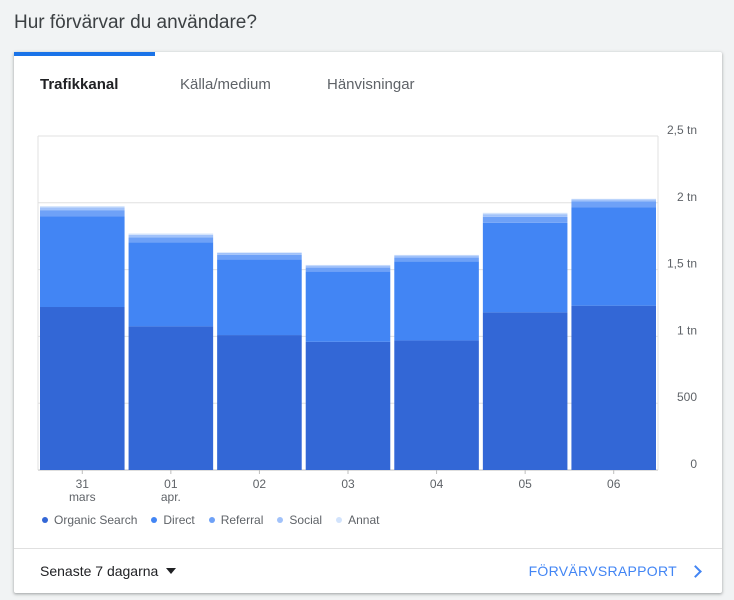 This screenshot has height=600, width=734. I want to click on date-range-dropdown: Senaste 7 dagarna, so click(108, 571).